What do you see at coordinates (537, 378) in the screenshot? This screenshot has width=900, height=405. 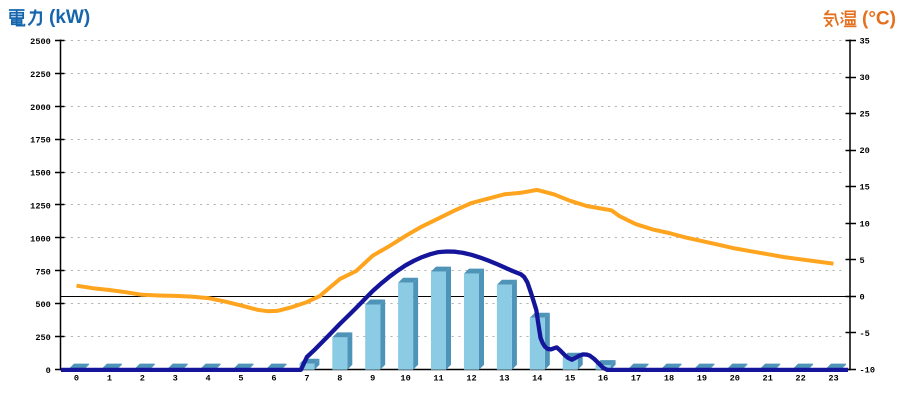 I see `svg-text: 14` at bounding box center [537, 378].